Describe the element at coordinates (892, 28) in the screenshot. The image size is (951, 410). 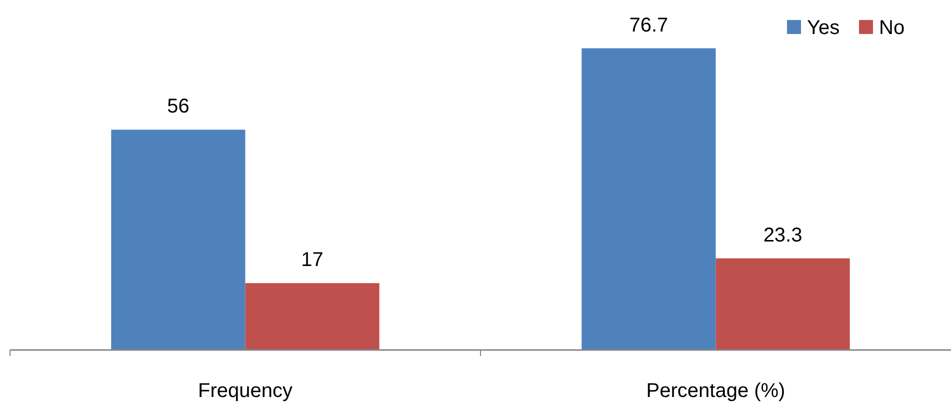
I see `legend-label: No` at that location.